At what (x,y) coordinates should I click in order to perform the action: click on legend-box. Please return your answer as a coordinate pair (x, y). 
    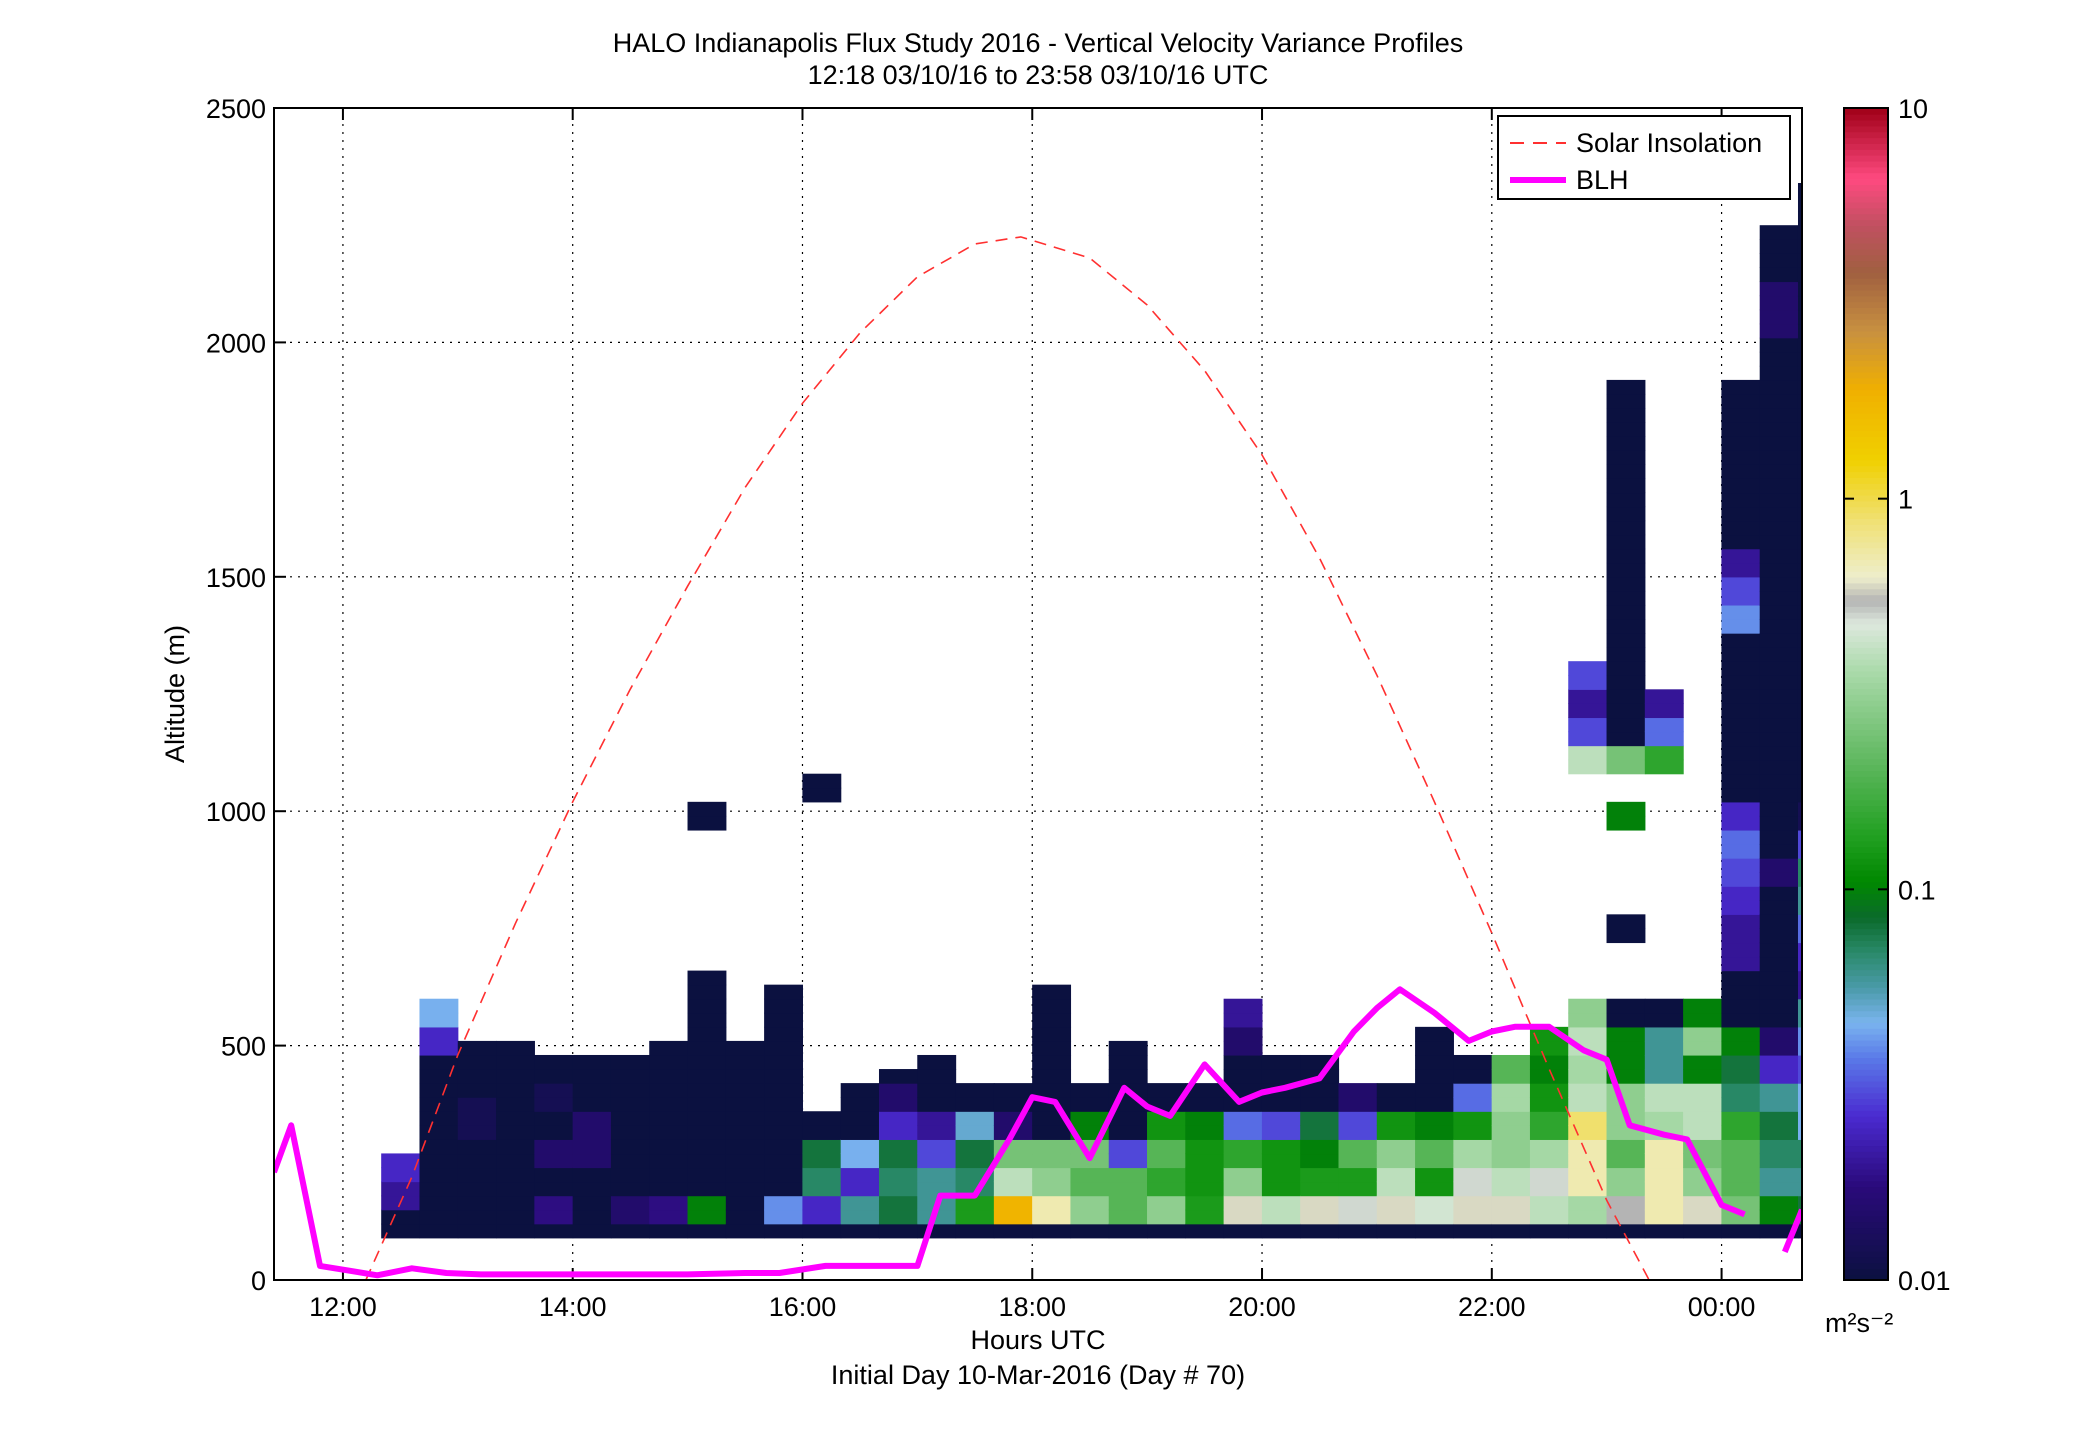
    Looking at the image, I should click on (1644, 157).